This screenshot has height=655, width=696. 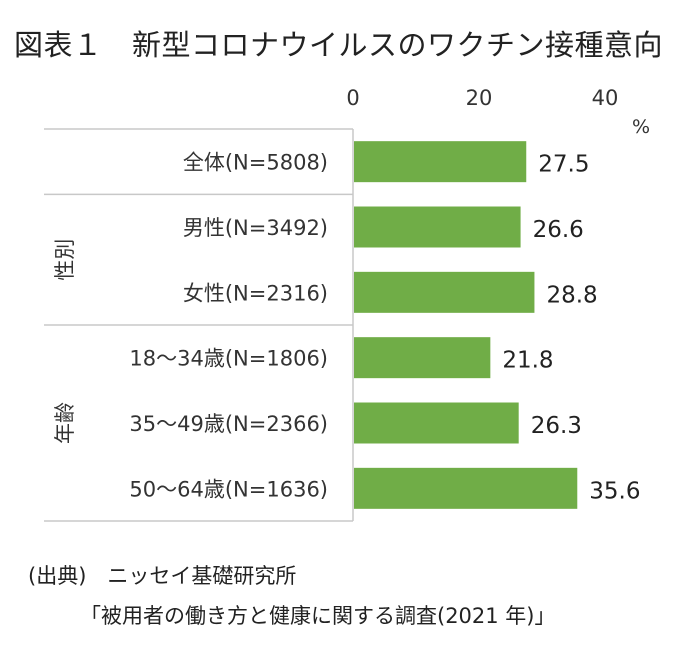 I want to click on source-line-2: 「被用者の働き方と健康に関する調査(2021 年)」, so click(x=318, y=616).